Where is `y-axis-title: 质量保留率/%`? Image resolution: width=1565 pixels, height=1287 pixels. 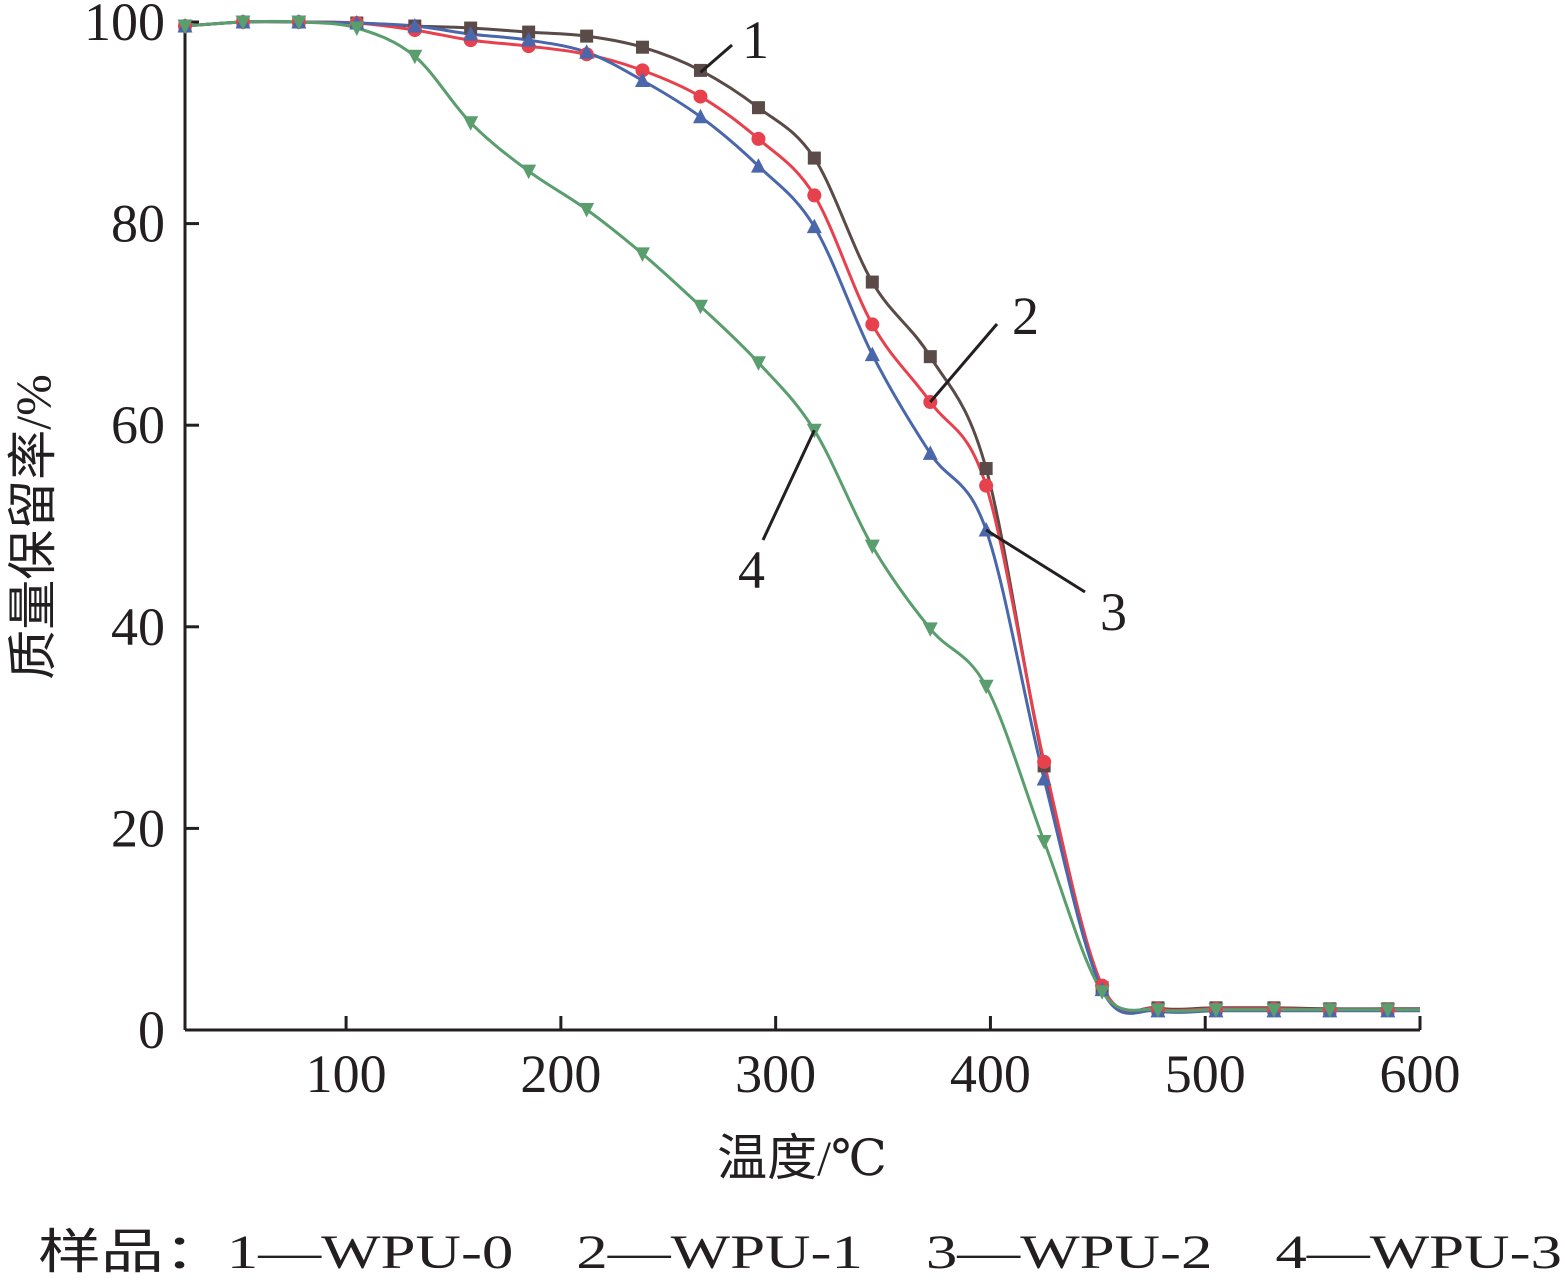 y-axis-title: 质量保留率/% is located at coordinates (33, 527).